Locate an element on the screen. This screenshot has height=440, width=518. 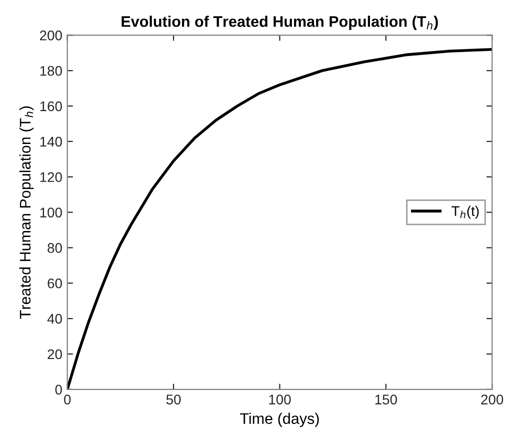
y-tick-label: 120 is located at coordinates (51, 177).